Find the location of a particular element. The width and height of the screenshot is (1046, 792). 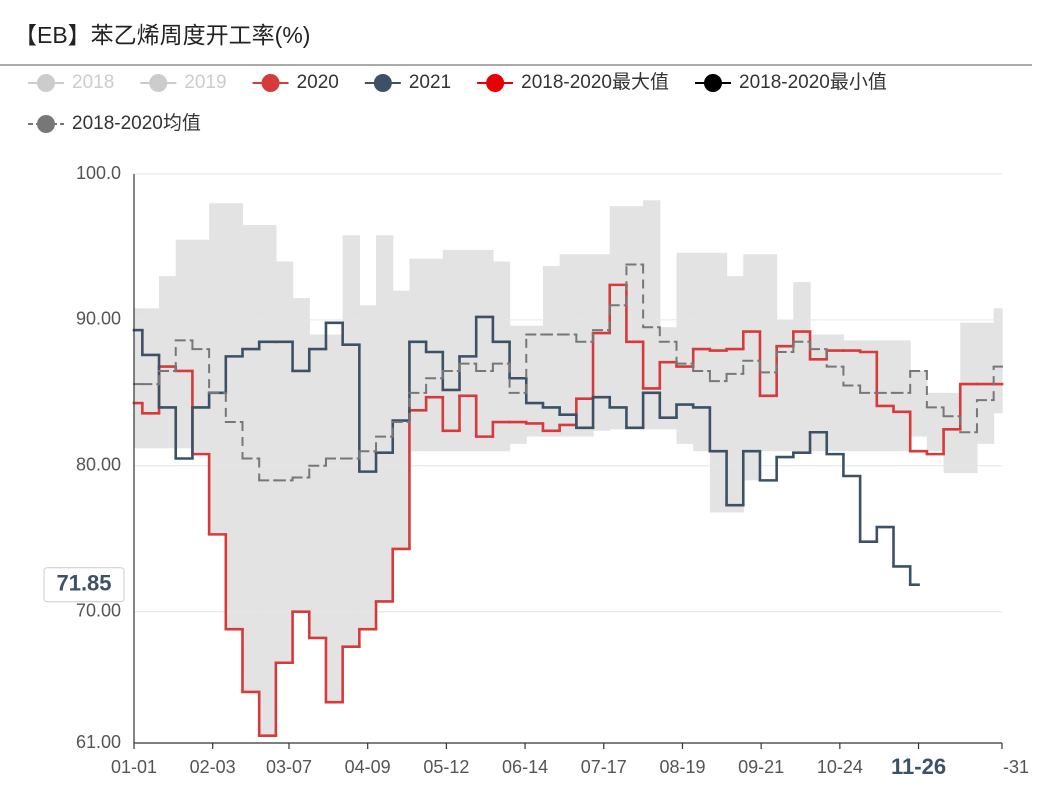

legend-item: 2018-2020均值 is located at coordinates (114, 123).